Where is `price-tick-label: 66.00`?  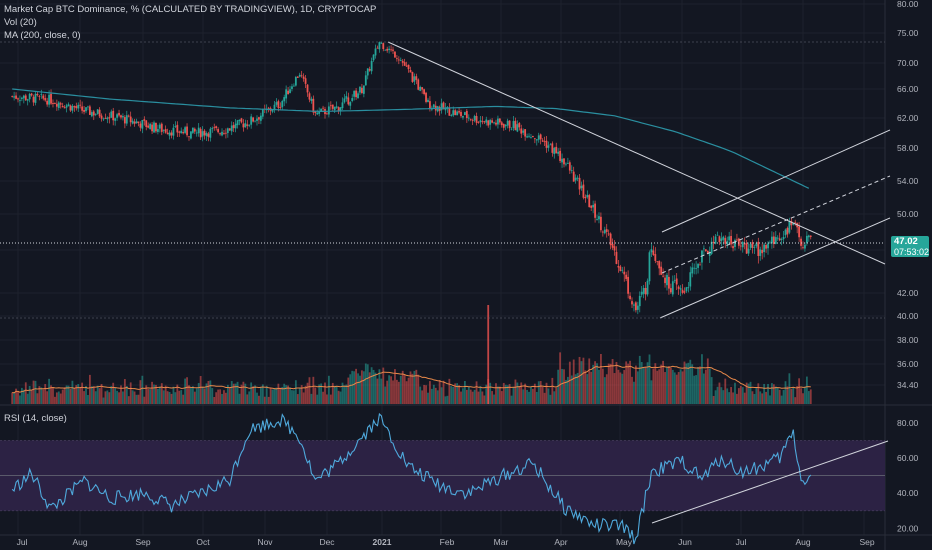
price-tick-label: 66.00 is located at coordinates (908, 89).